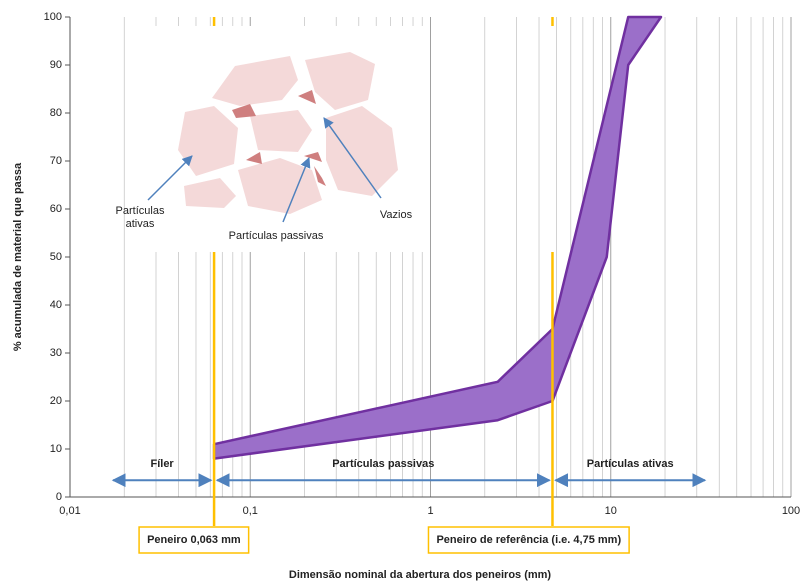 The width and height of the screenshot is (804, 586). Describe the element at coordinates (53, 17) in the screenshot. I see `y-tick-label: 100` at that location.